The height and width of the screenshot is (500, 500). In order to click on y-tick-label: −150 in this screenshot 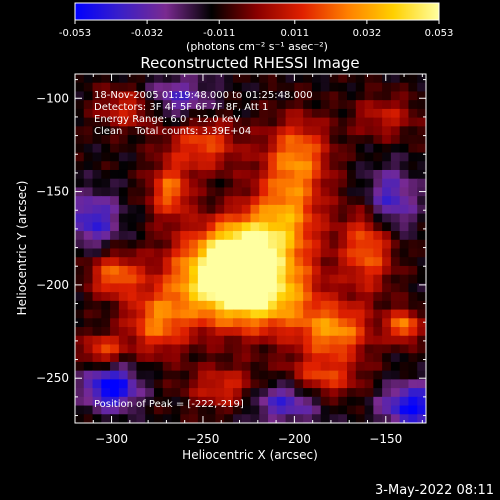, I will do `click(52, 192)`.